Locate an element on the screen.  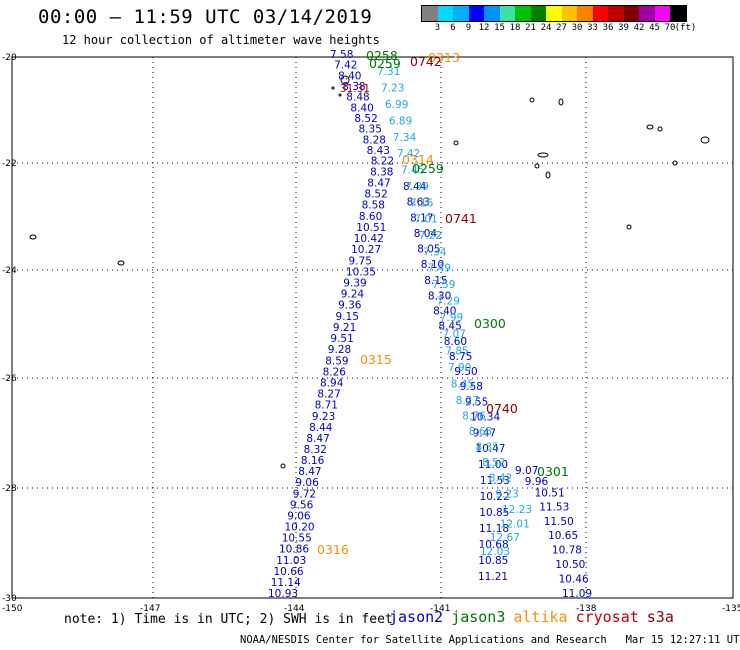
jason2-wave-value: 11.00 is located at coordinates (493, 465).